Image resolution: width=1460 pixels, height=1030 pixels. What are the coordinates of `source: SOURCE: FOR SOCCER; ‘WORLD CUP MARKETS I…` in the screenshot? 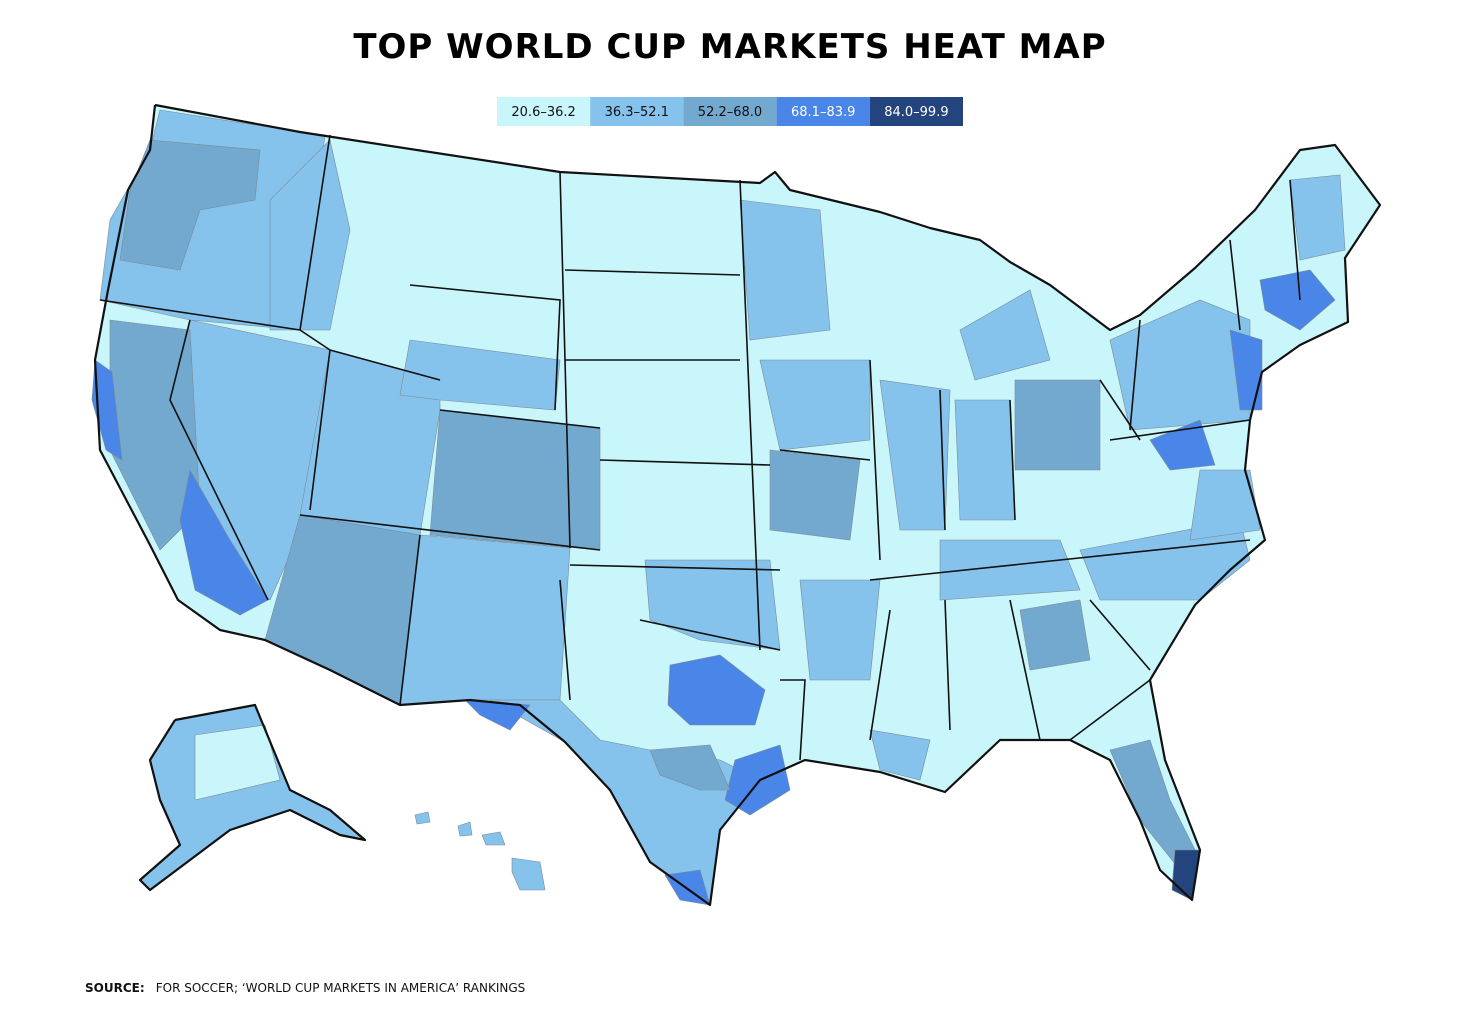 It's located at (305, 986).